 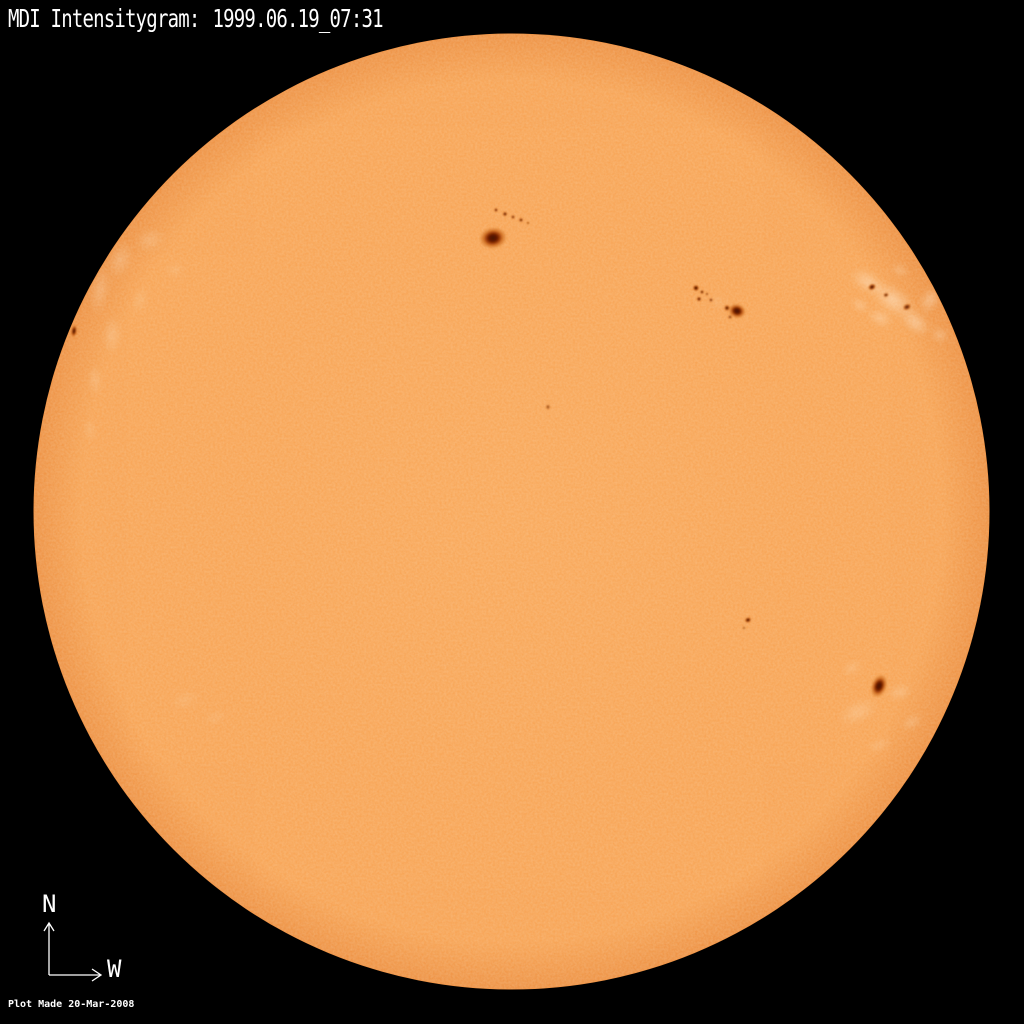 What do you see at coordinates (114, 969) in the screenshot?
I see `compass-west-label: W` at bounding box center [114, 969].